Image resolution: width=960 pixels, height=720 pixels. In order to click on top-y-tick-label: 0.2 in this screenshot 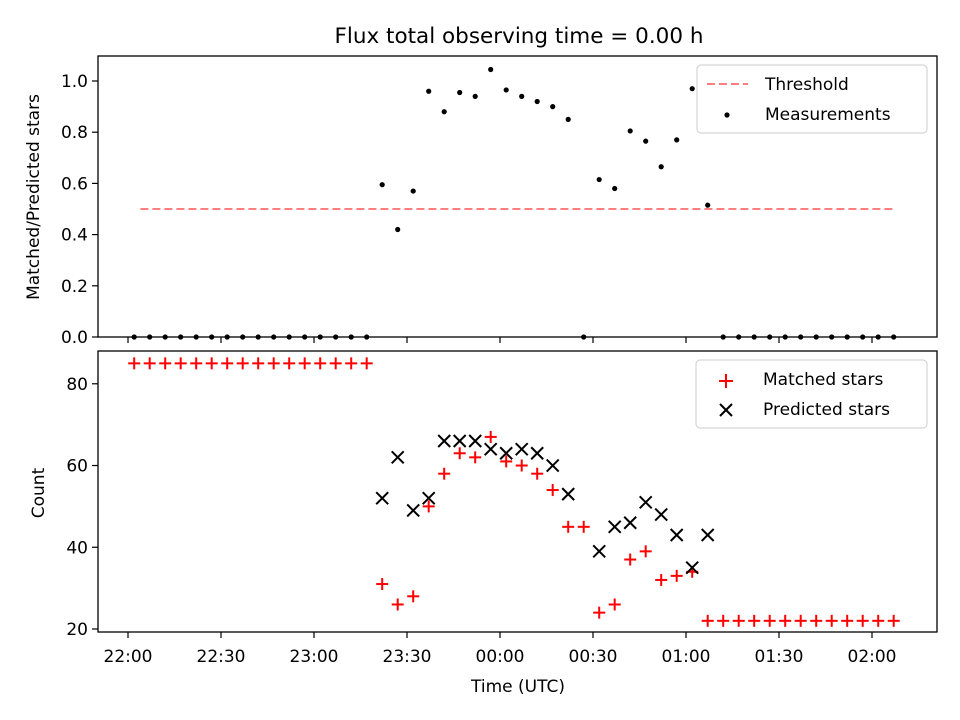, I will do `click(74, 287)`.